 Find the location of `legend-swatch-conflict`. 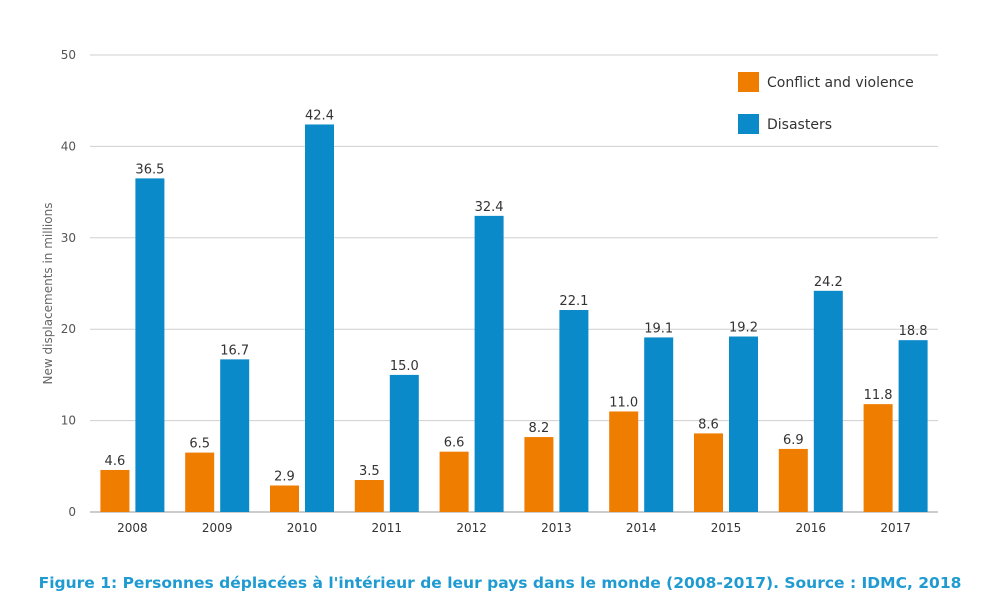

legend-swatch-conflict is located at coordinates (748, 82).